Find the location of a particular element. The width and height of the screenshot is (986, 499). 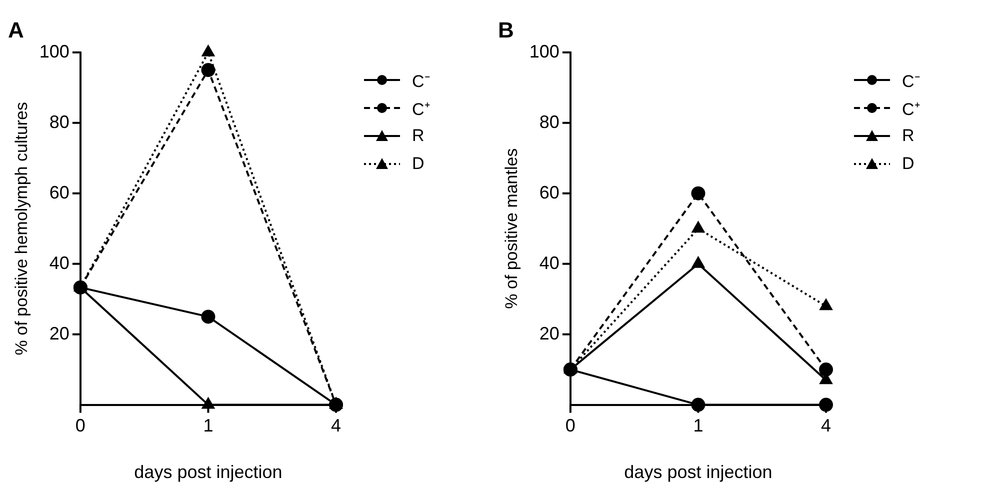

chart-title: B is located at coordinates (506, 29).